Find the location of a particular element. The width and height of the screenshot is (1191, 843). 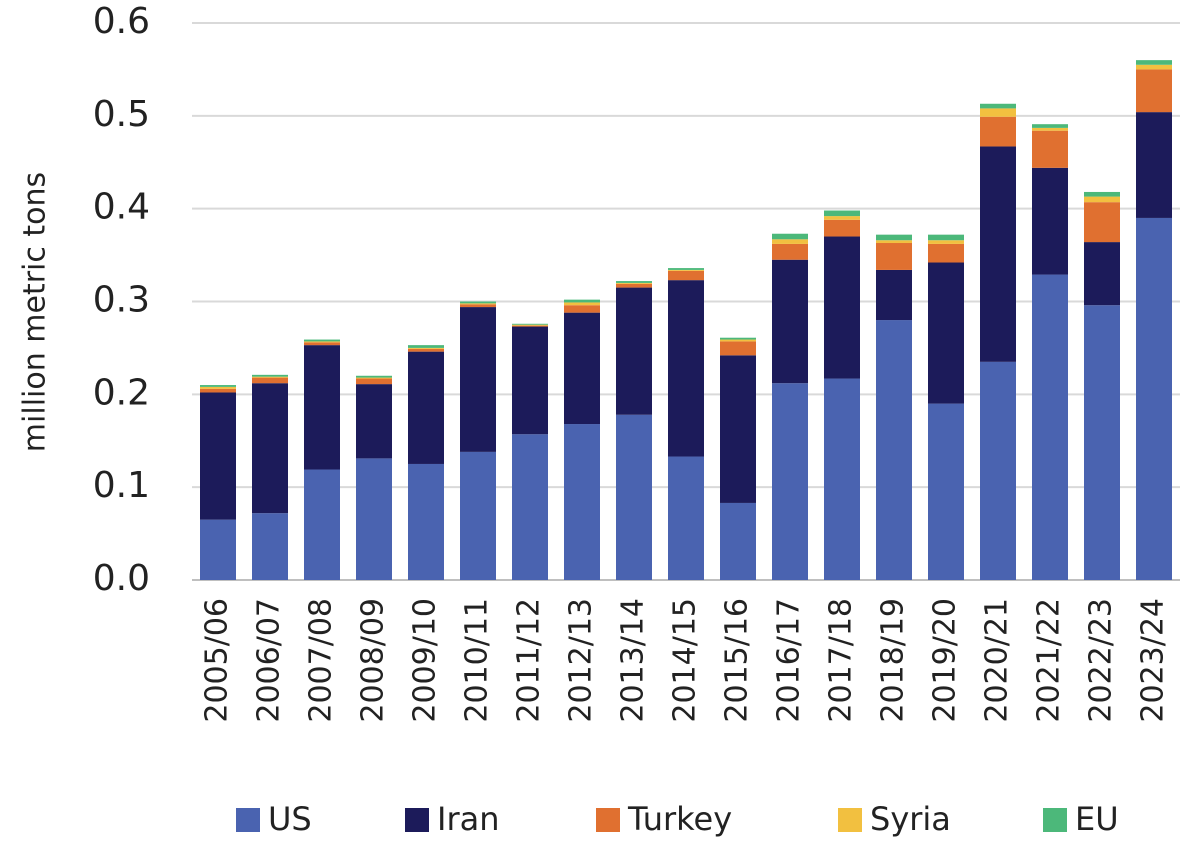

x-tick-label: 2017/18 is located at coordinates (841, 660).